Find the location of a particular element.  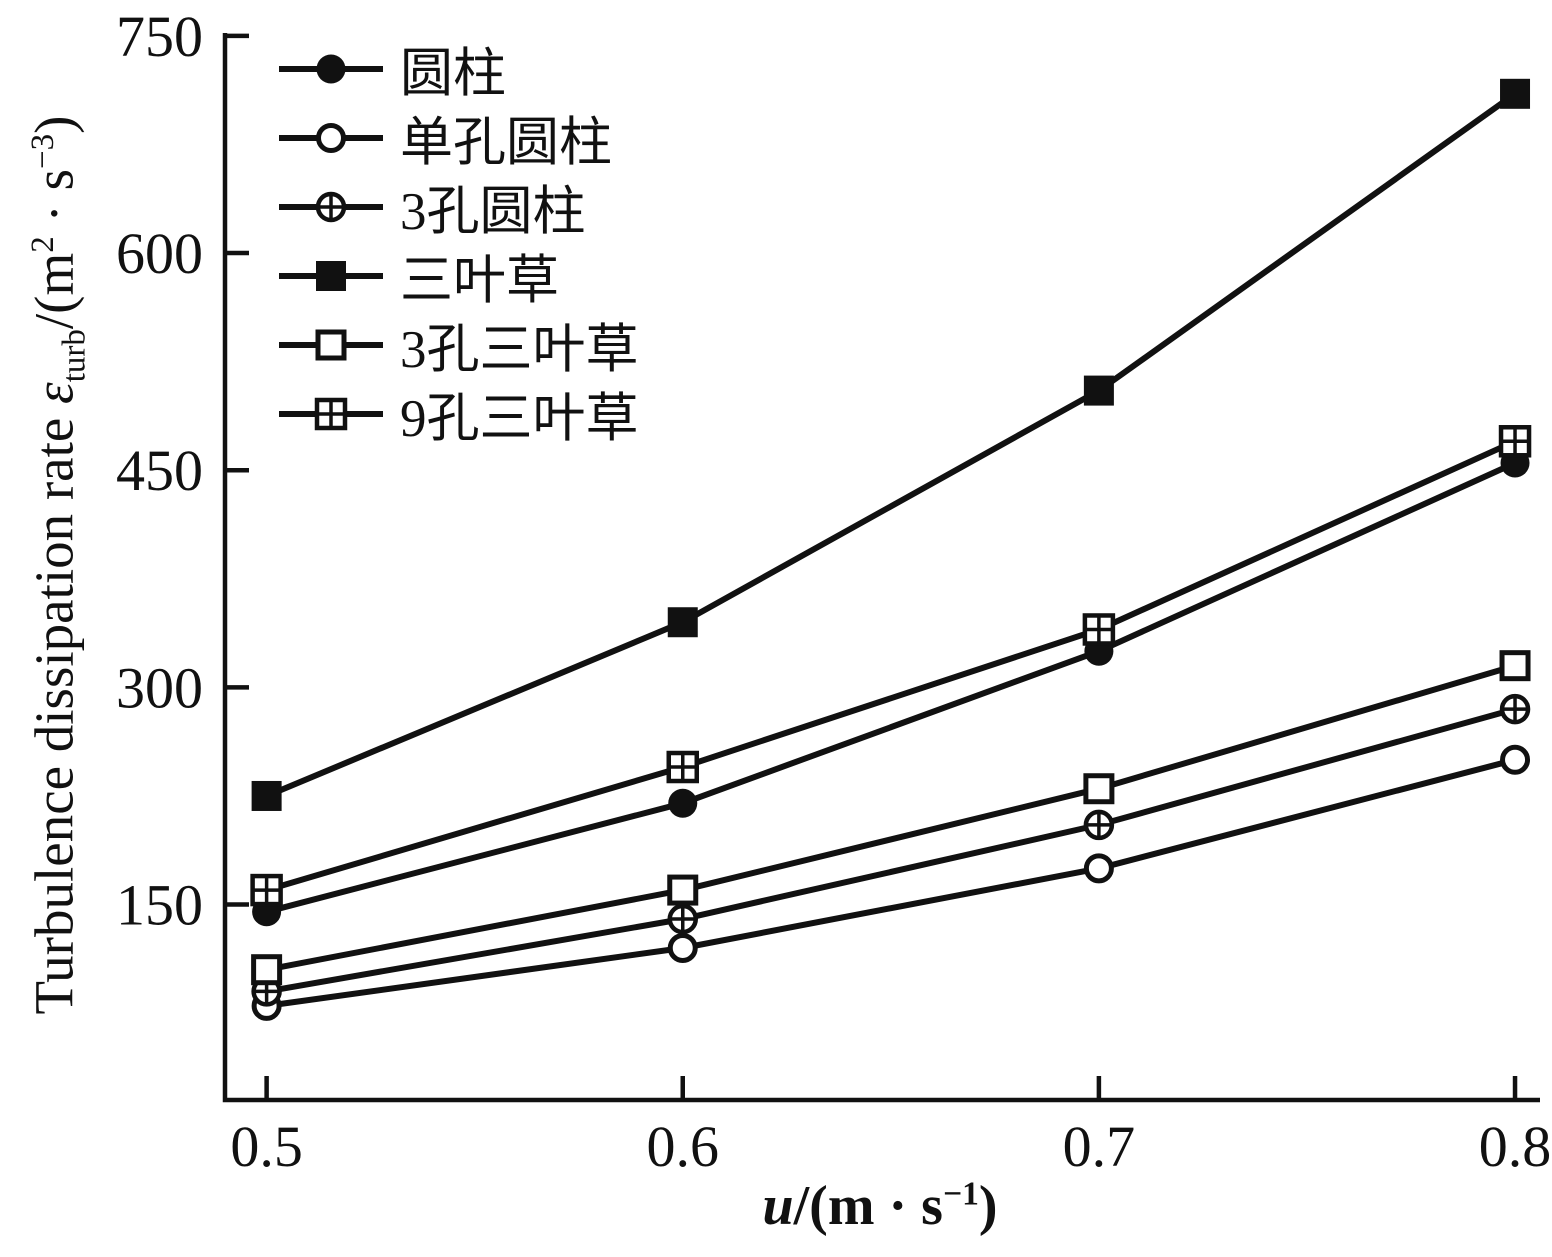

legend-item-single-hole-cylinder: 单孔圆柱 is located at coordinates (458, 137).